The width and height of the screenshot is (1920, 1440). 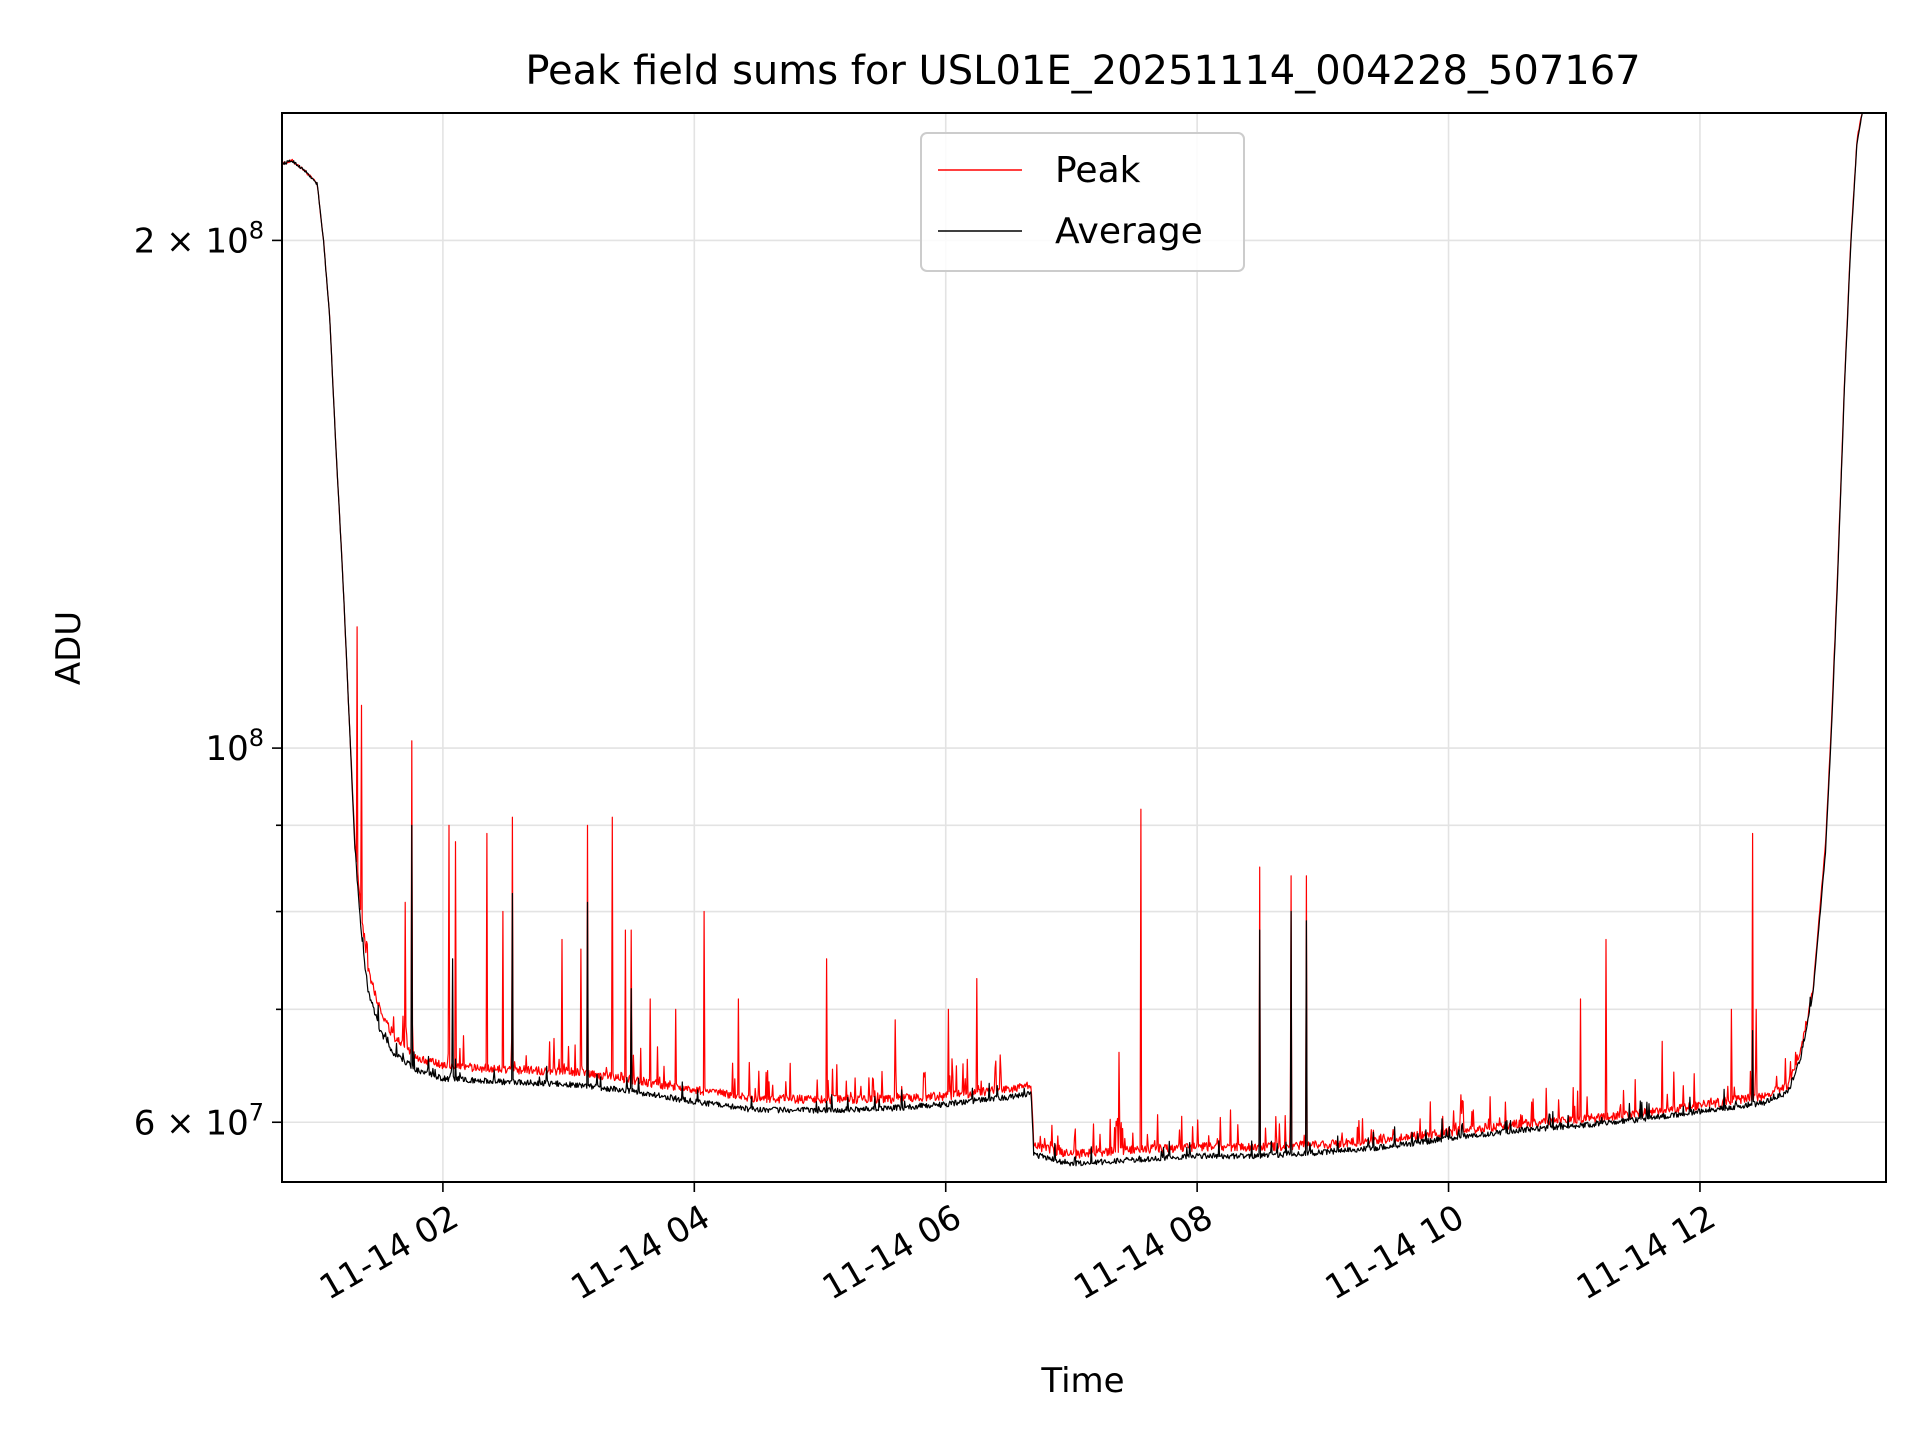 I want to click on y-tick-label-exponent: 7, so click(x=256, y=1112).